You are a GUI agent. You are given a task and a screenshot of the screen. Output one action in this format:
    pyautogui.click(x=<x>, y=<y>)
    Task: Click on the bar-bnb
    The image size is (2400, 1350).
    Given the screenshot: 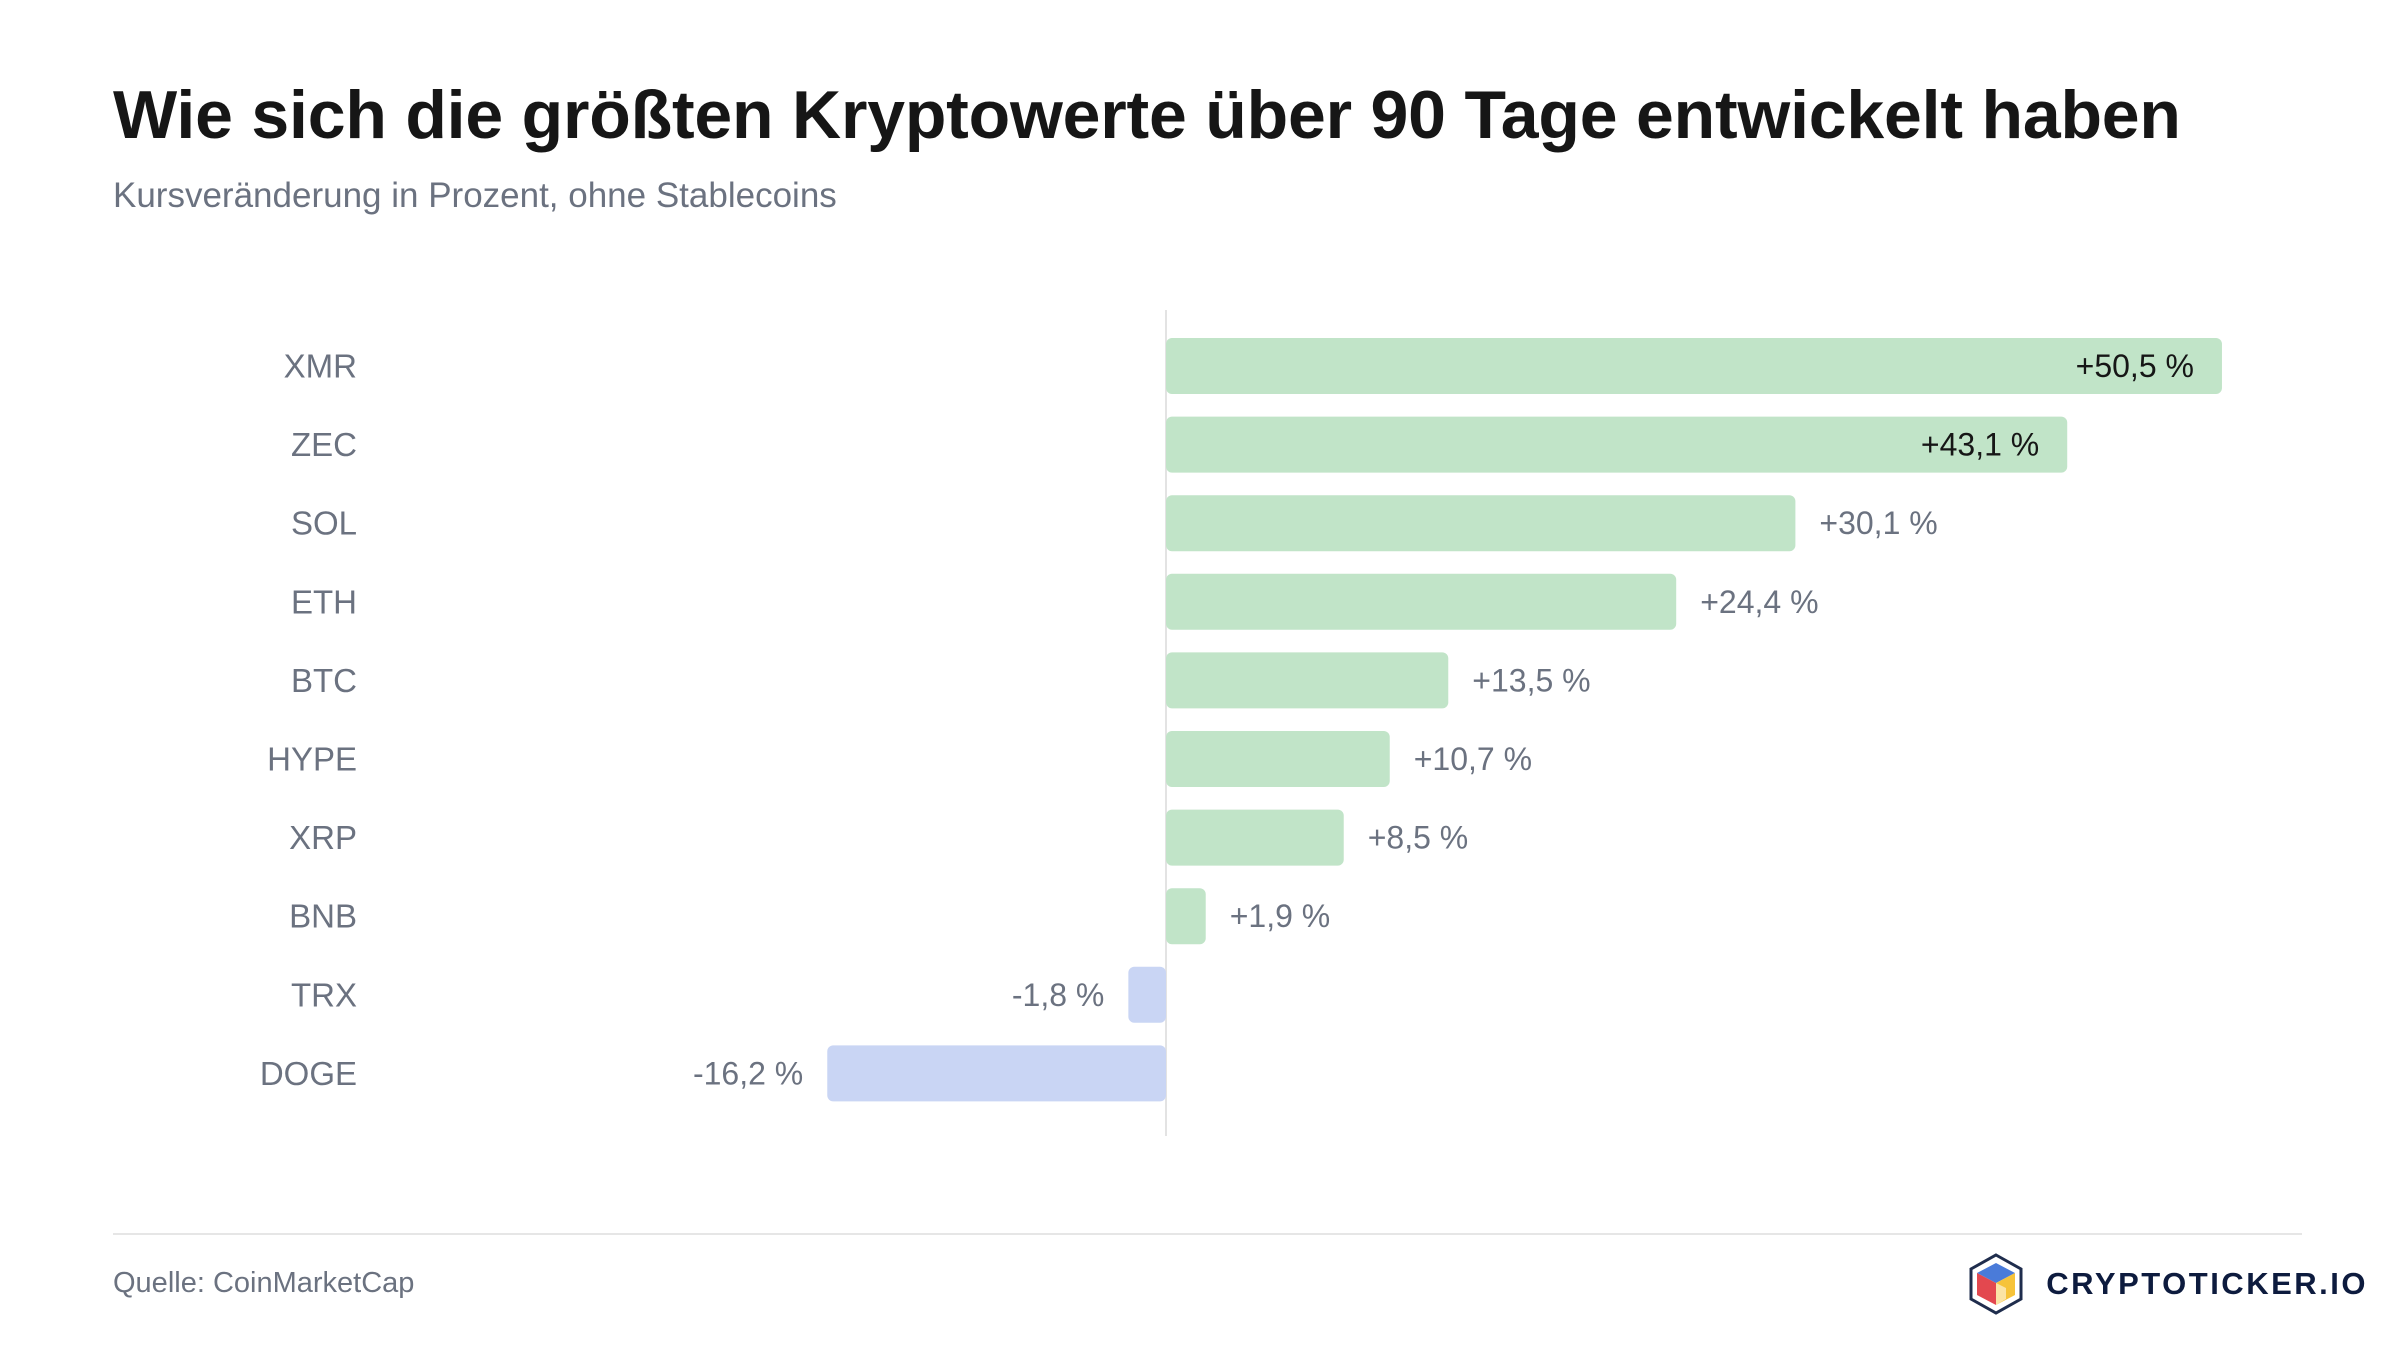 What is the action you would take?
    pyautogui.click(x=1186, y=916)
    